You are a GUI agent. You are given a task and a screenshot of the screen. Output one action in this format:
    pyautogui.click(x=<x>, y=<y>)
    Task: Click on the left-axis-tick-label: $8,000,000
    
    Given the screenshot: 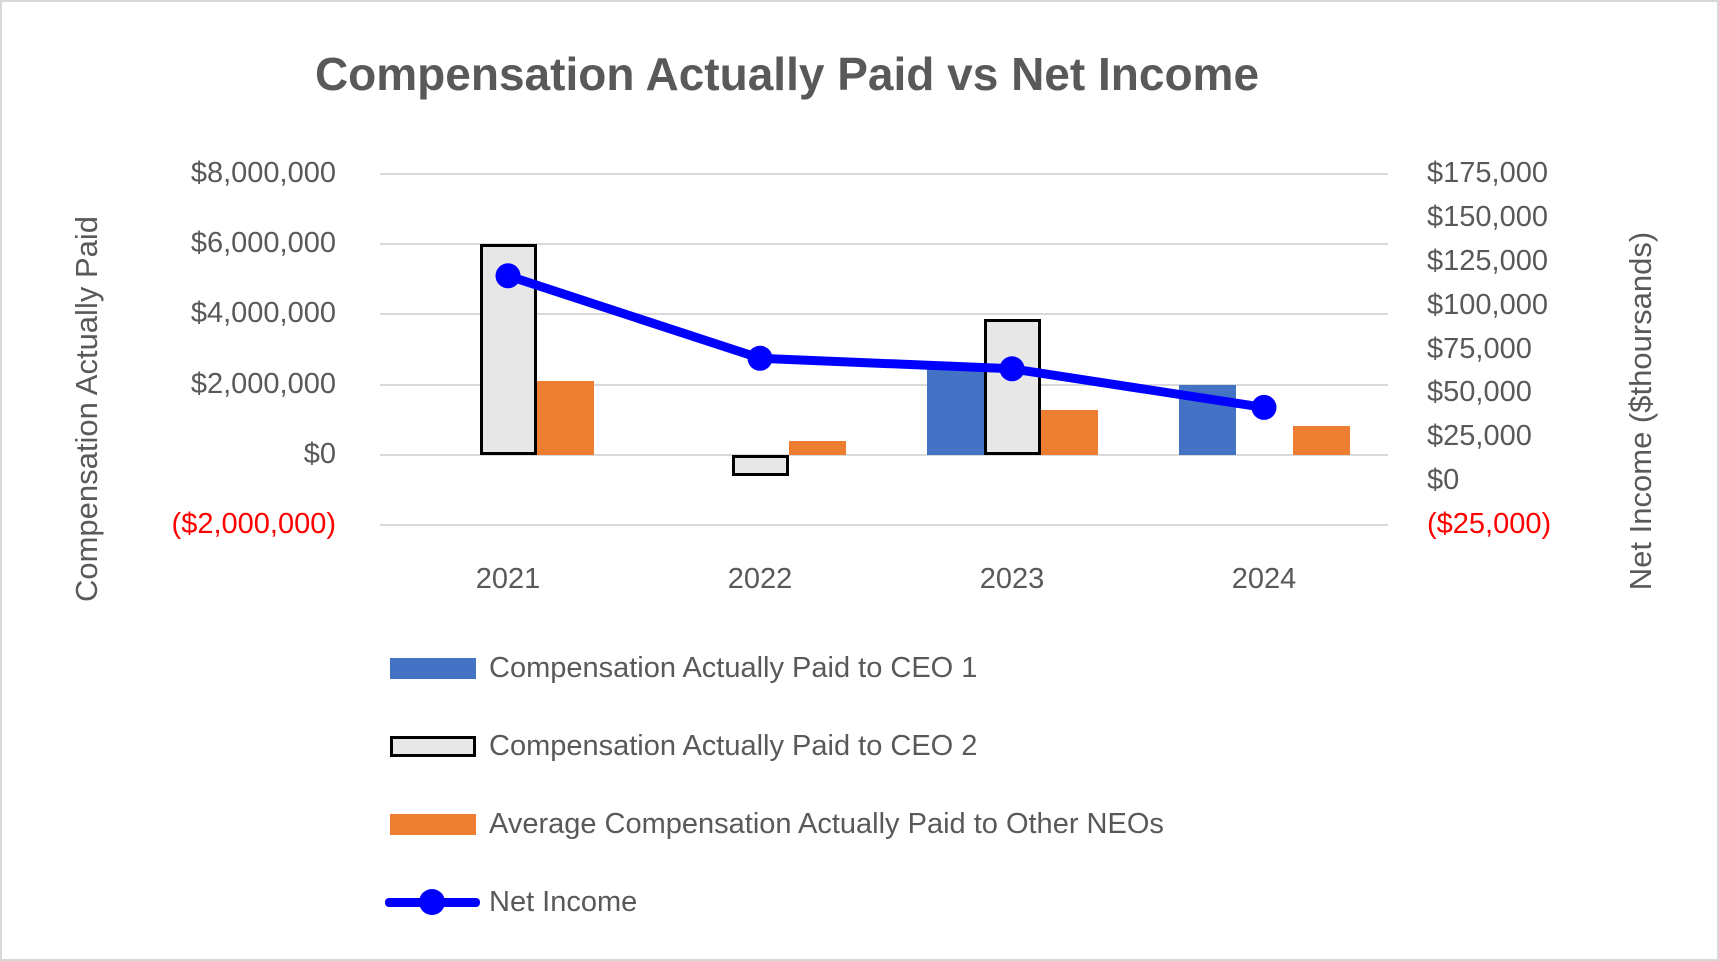 What is the action you would take?
    pyautogui.click(x=263, y=173)
    